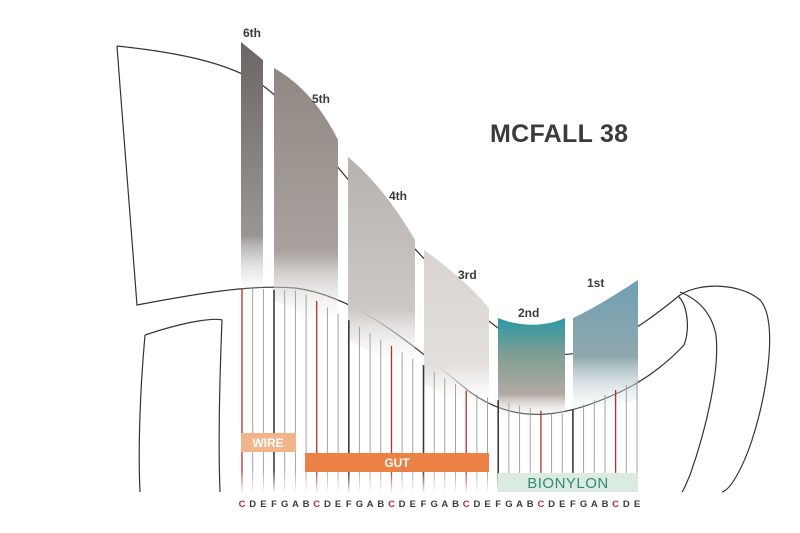  I want to click on material-bar-bionylon, so click(568, 482).